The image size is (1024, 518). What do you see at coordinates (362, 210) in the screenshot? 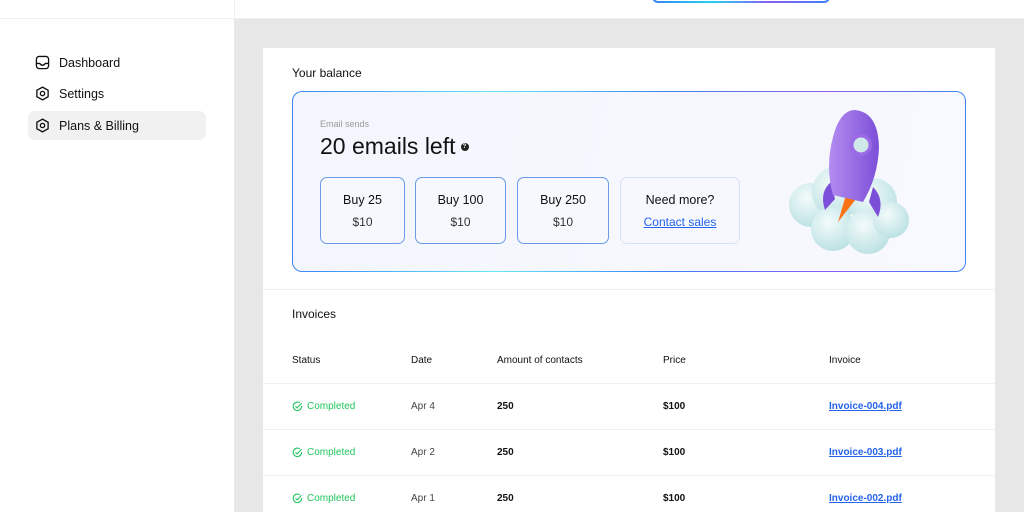
I see `buy-25-button: Buy 25 $10` at bounding box center [362, 210].